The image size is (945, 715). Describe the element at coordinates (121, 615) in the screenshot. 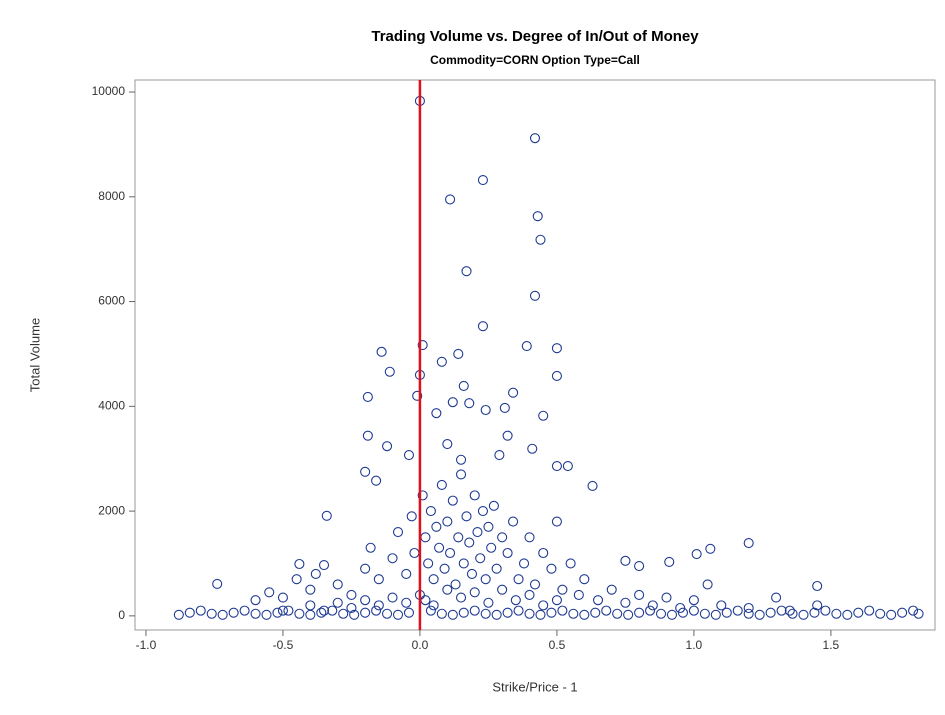

I see `y-tick-label: 0` at that location.